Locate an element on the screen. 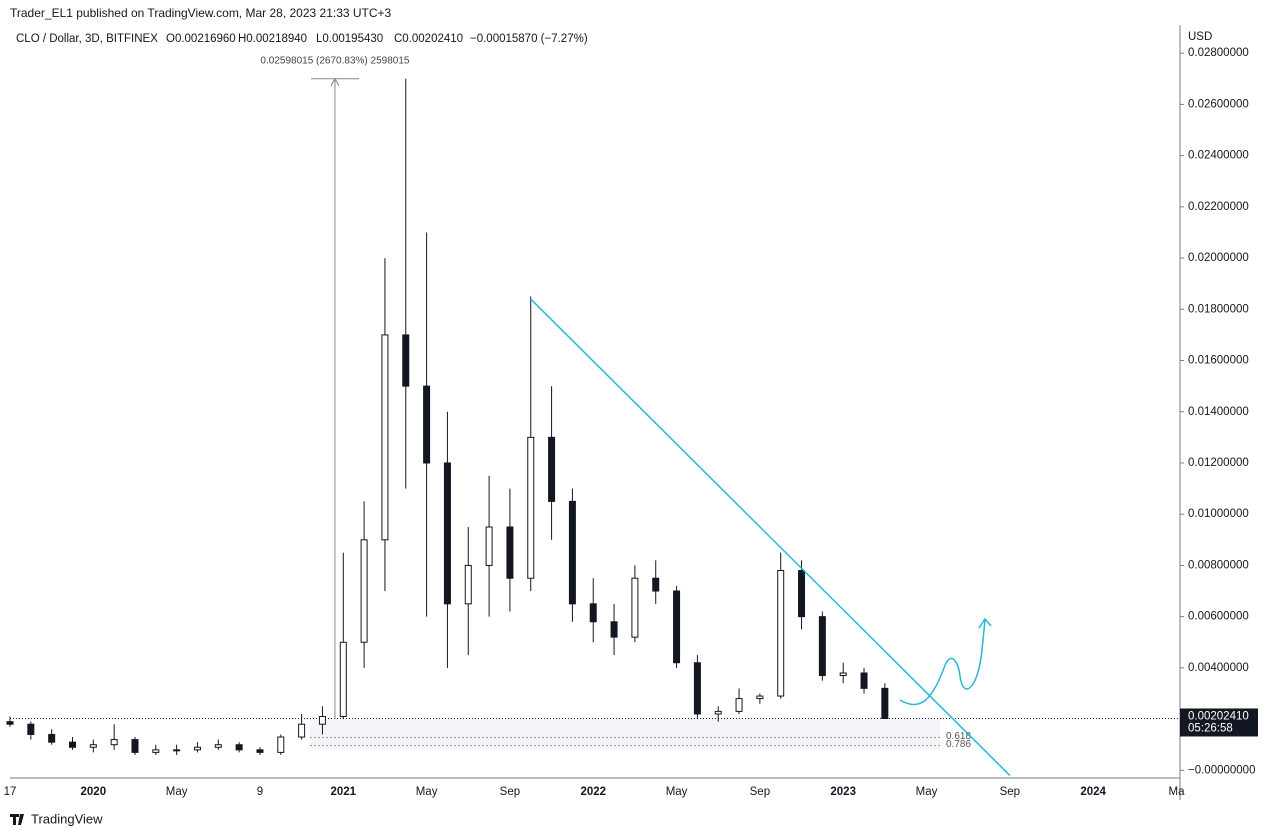  x-tick-label: 2021 is located at coordinates (343, 792).